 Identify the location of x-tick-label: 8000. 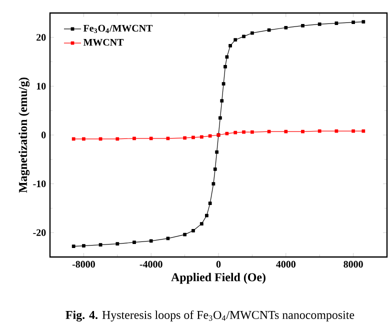
(353, 264).